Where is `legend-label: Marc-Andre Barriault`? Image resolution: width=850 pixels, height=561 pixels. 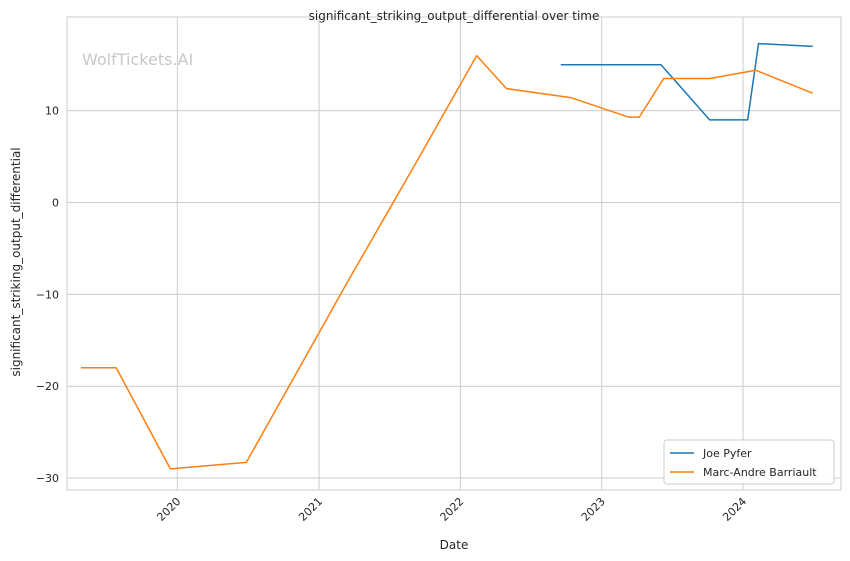
legend-label: Marc-Andre Barriault is located at coordinates (760, 472).